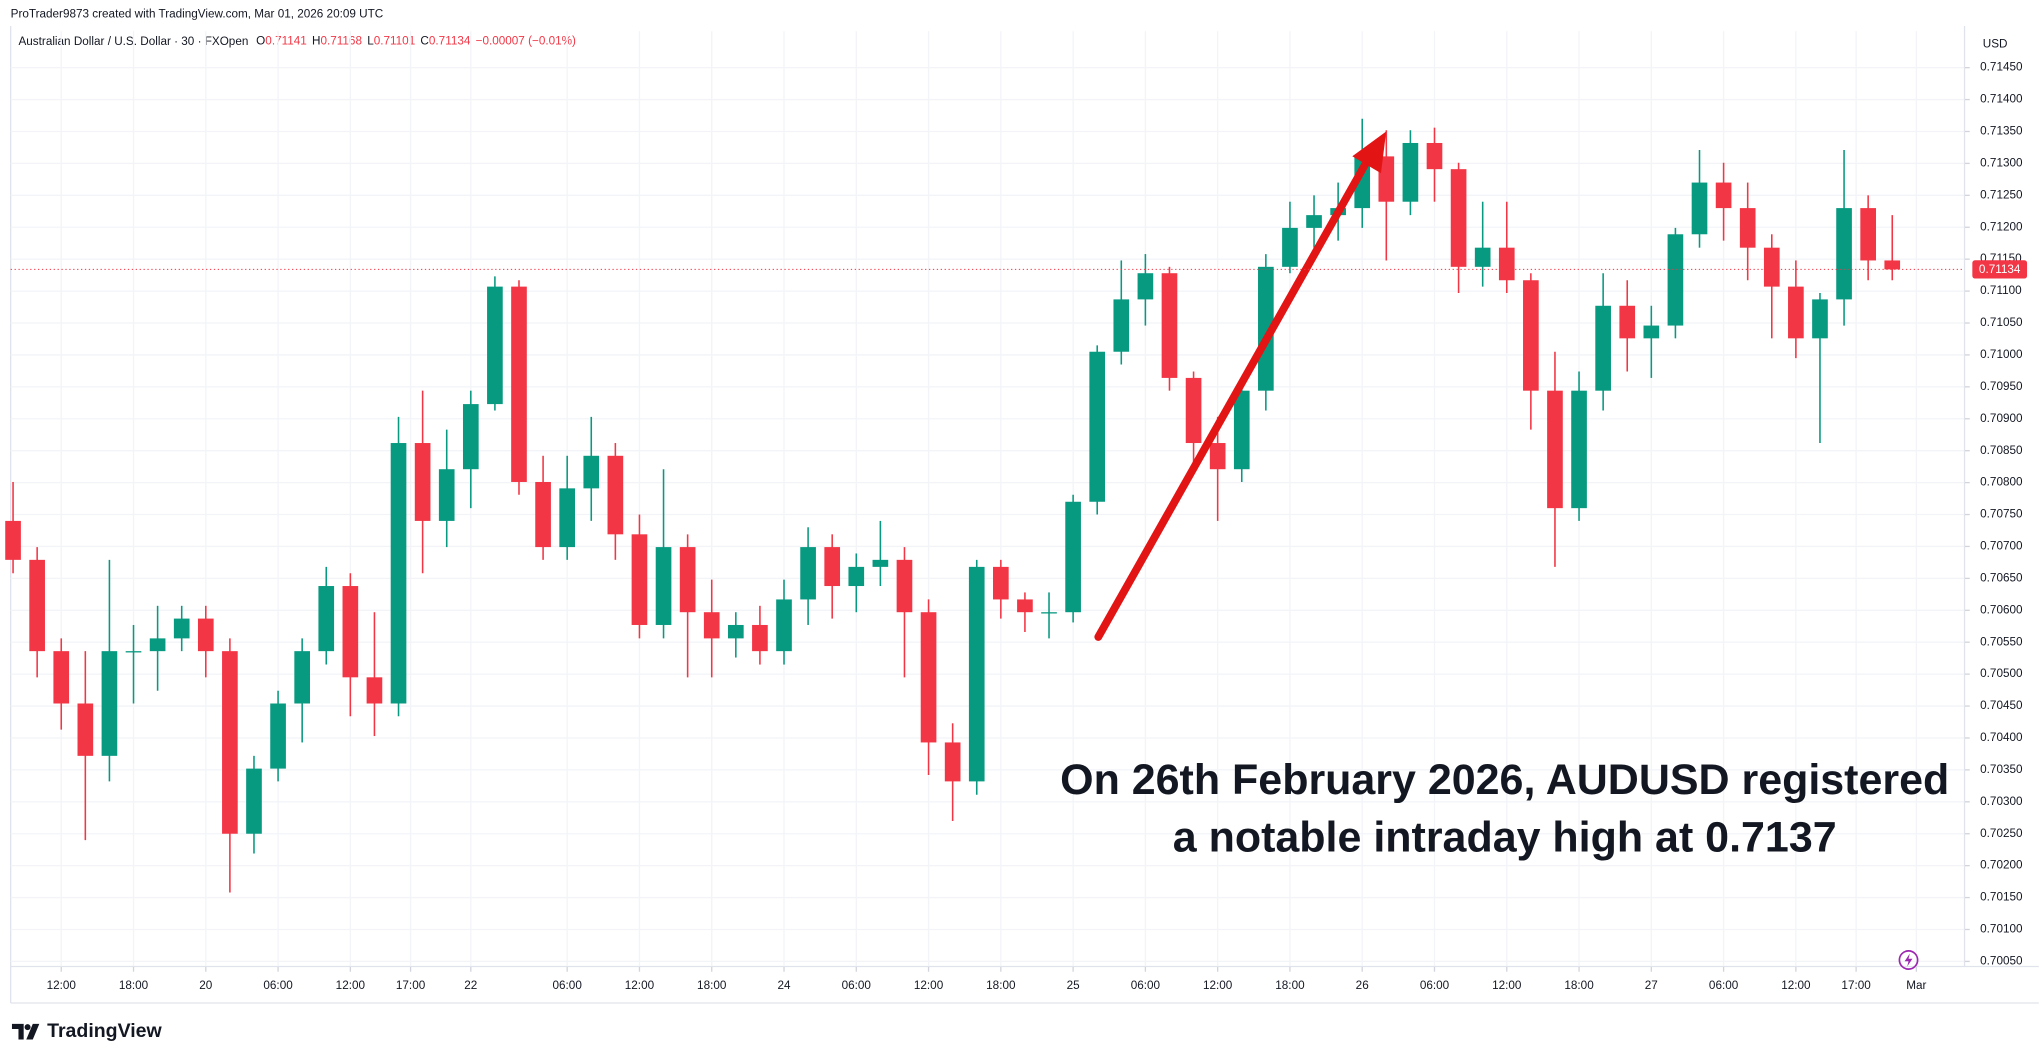 The height and width of the screenshot is (1059, 2039). What do you see at coordinates (470, 985) in the screenshot?
I see `x-tick-label: 22` at bounding box center [470, 985].